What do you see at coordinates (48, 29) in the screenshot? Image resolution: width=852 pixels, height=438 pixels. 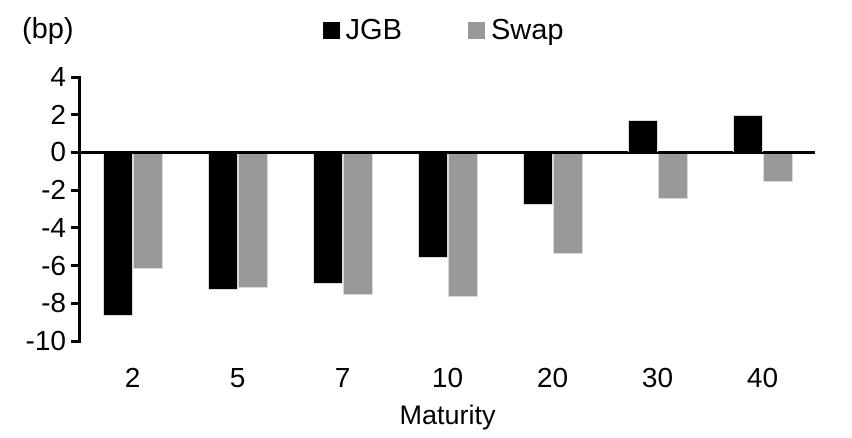 I see `y-axis-unit-label: (bp)` at bounding box center [48, 29].